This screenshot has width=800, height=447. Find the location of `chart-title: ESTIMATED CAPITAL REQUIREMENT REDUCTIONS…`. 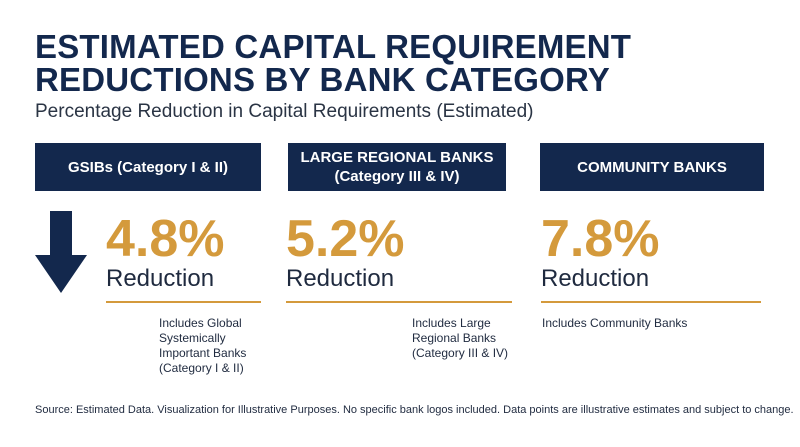

chart-title: ESTIMATED CAPITAL REQUIREMENT REDUCTIONS… is located at coordinates (333, 63).